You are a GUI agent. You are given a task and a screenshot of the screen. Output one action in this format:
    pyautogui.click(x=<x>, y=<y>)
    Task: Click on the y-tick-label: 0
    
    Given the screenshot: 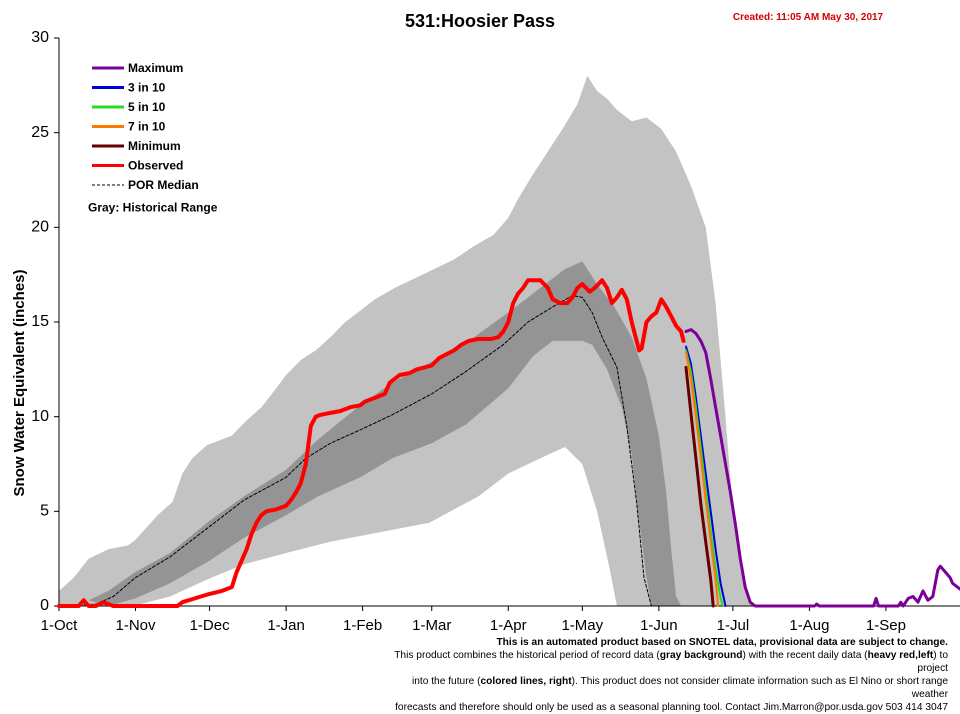 What is the action you would take?
    pyautogui.click(x=44, y=605)
    